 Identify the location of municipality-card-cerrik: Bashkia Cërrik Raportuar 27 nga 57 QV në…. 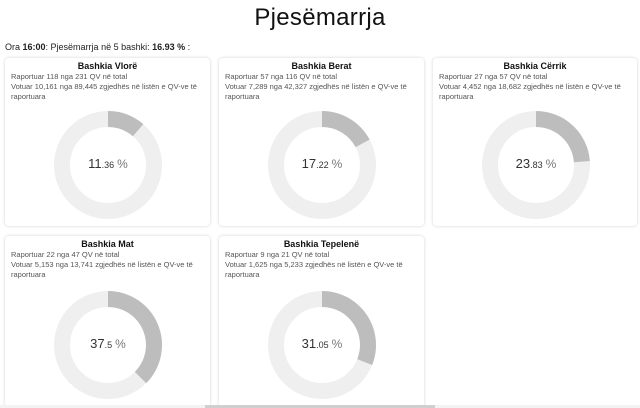
(535, 142).